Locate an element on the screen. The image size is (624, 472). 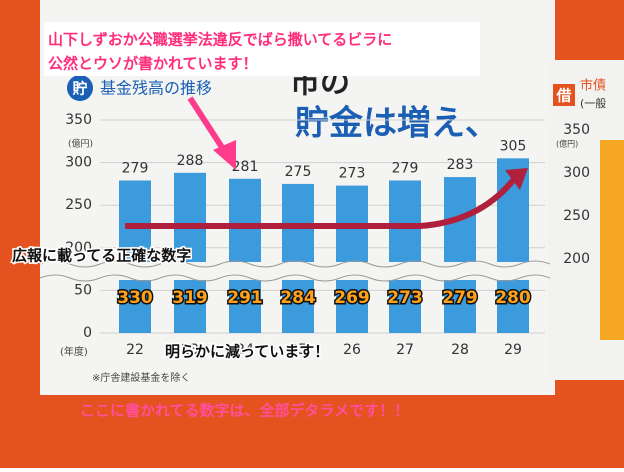
y-tick-label: 250 is located at coordinates (78, 205).